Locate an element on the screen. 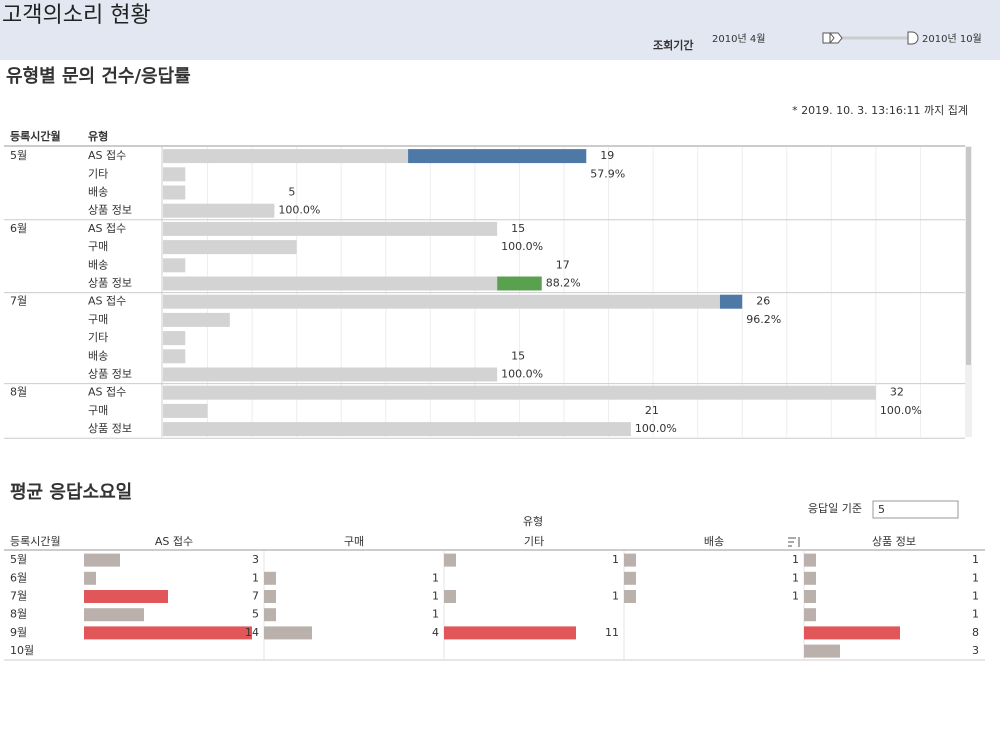  rate-label: 88.2% is located at coordinates (563, 283).